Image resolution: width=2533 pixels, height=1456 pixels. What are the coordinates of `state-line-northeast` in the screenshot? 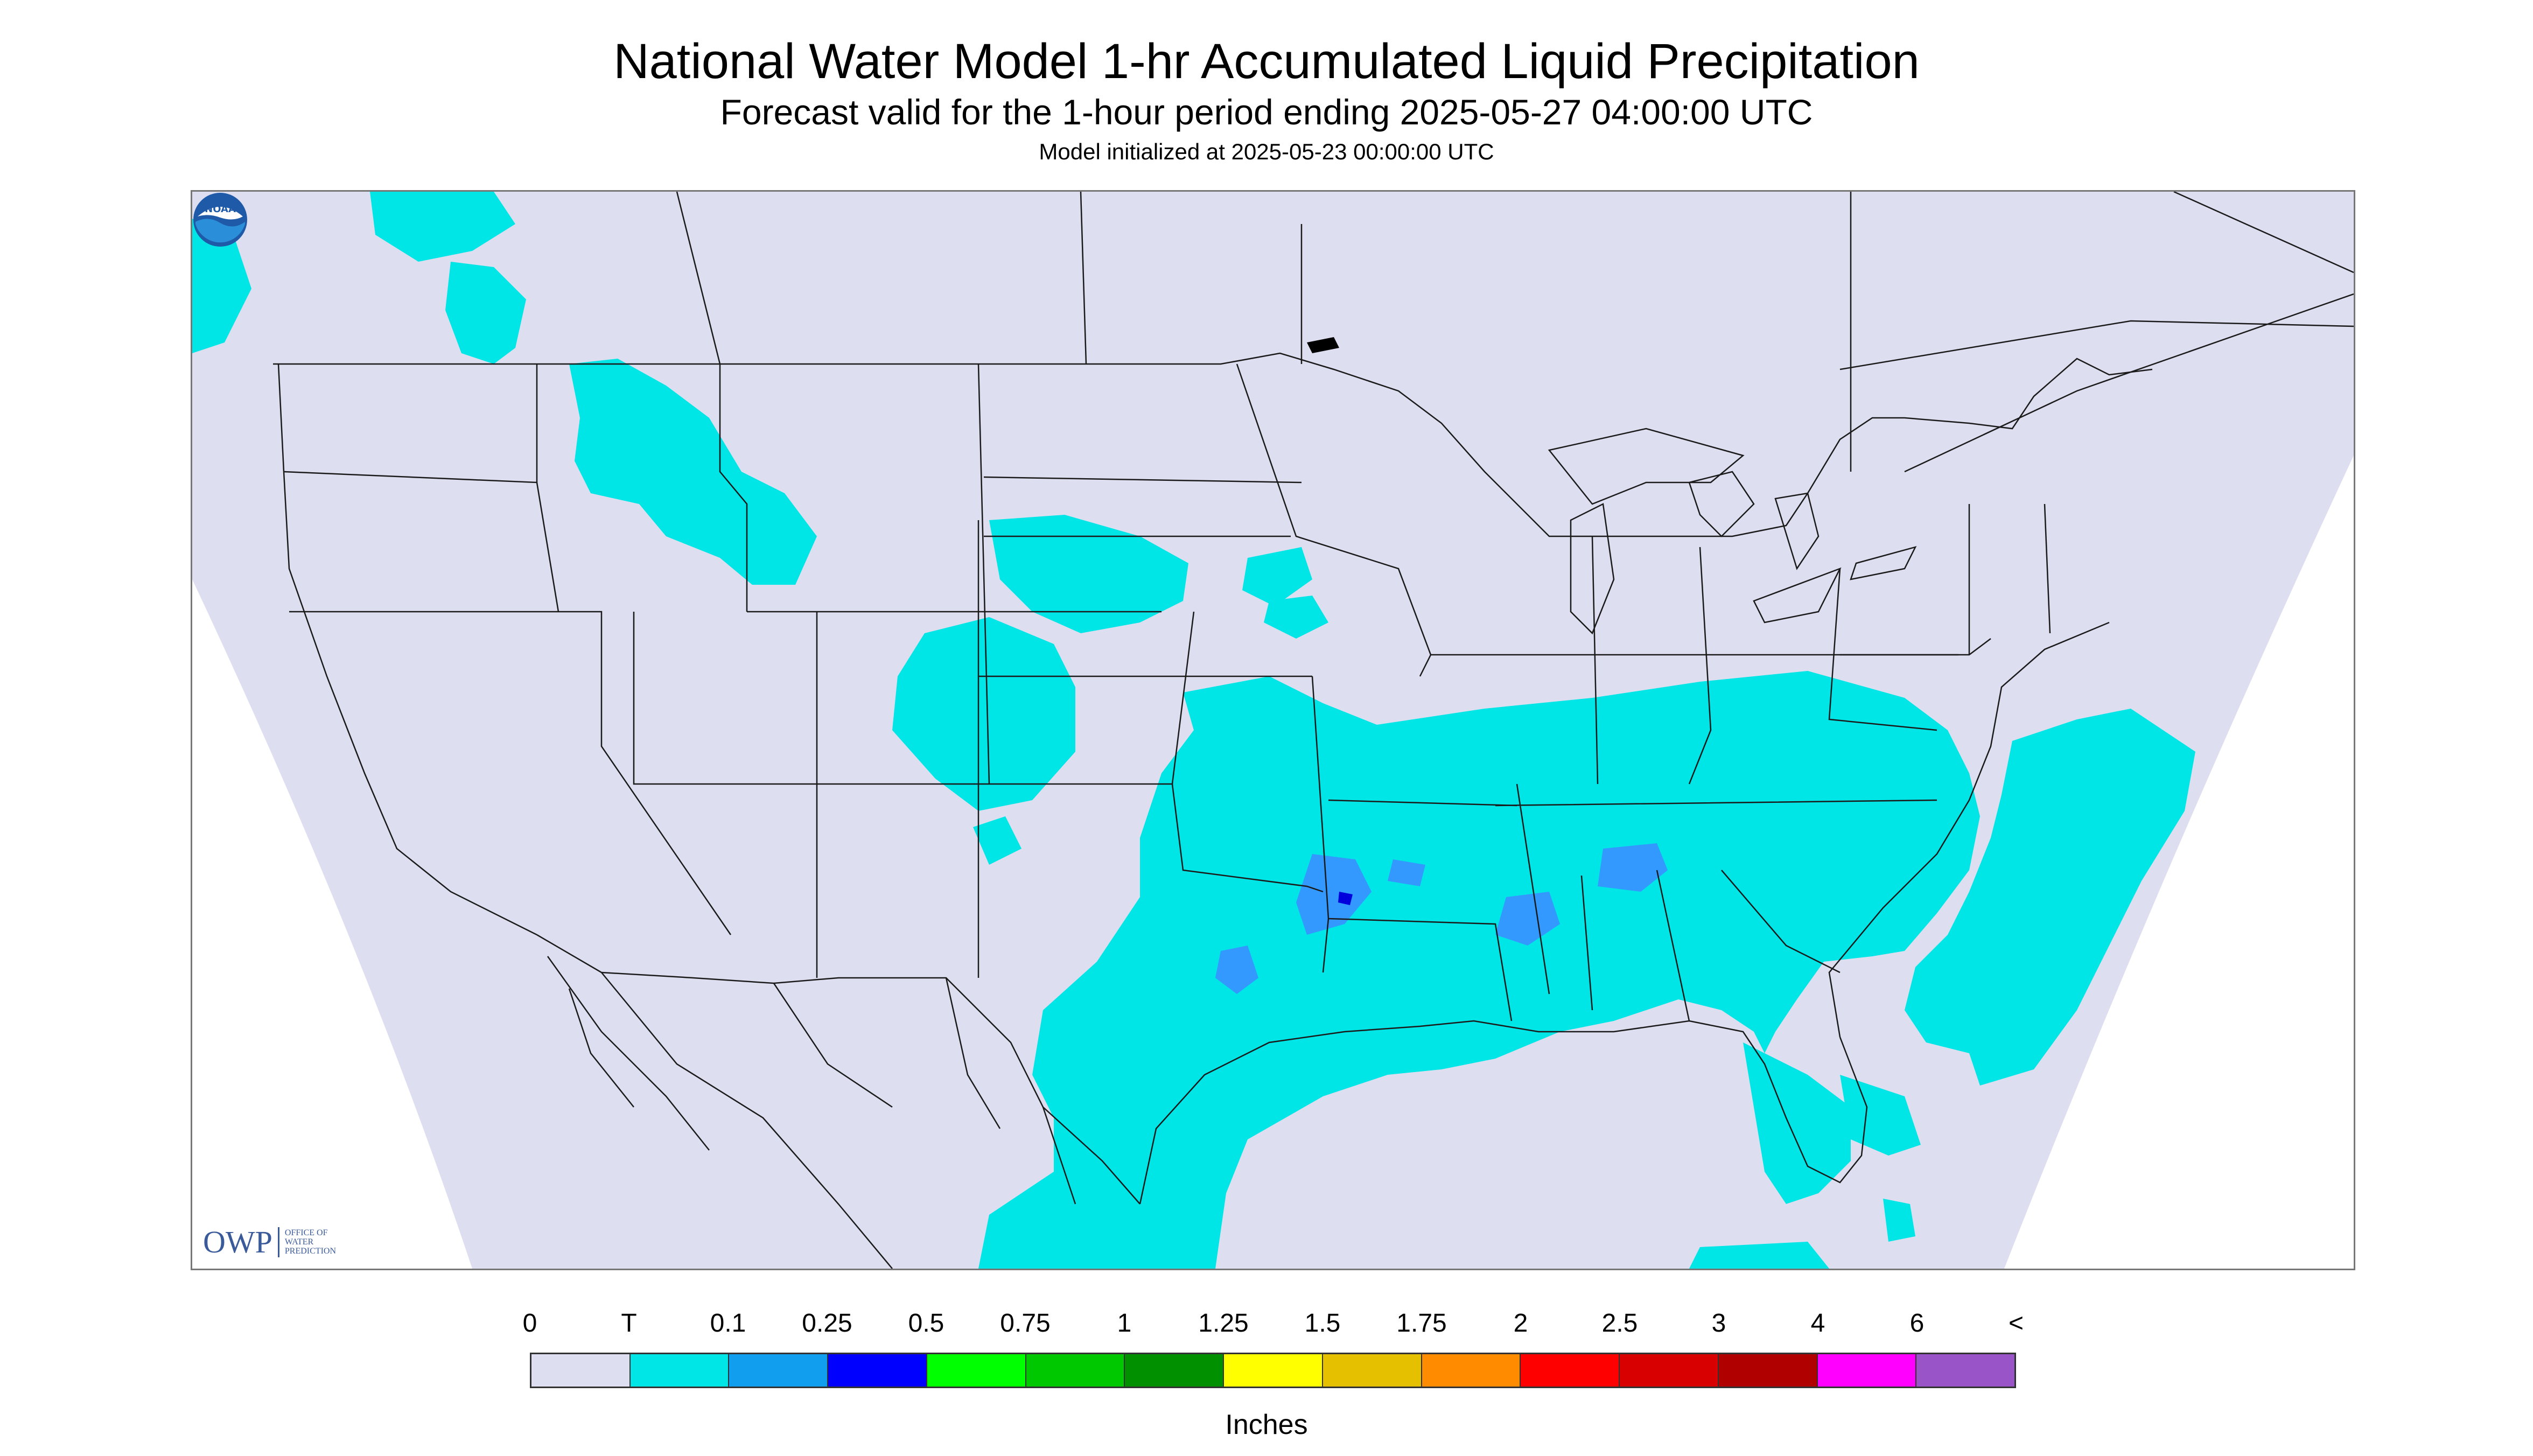 It's located at (1946, 579).